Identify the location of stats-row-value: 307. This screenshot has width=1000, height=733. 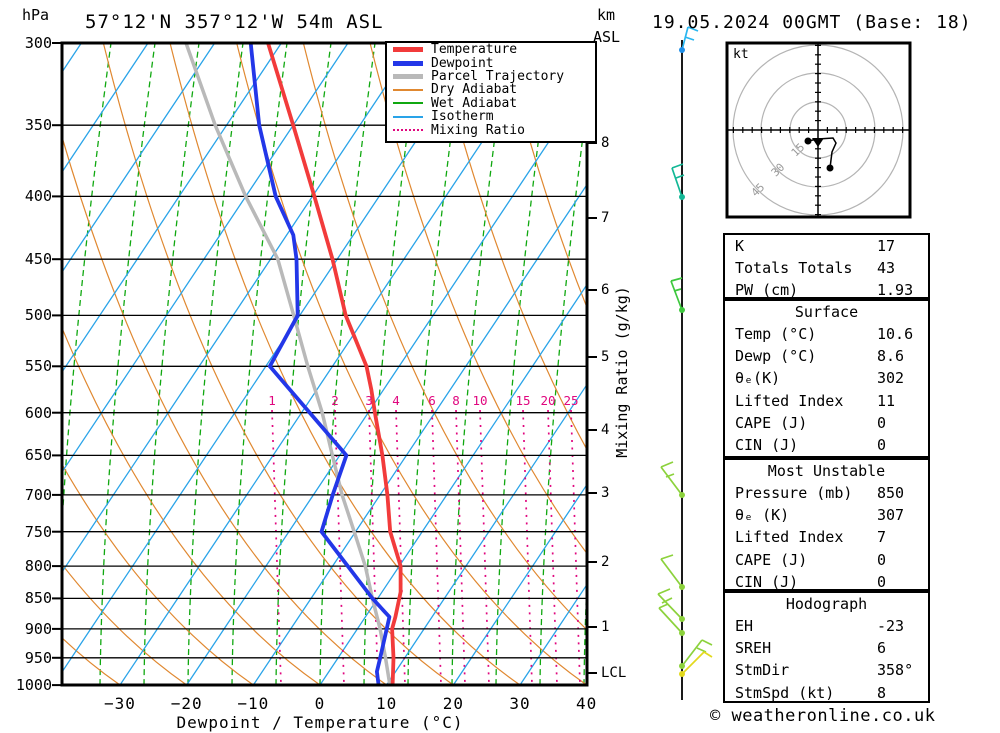
(891, 515).